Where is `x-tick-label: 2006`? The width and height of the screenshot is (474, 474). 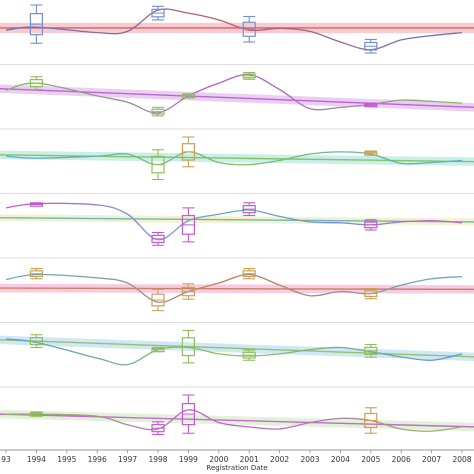
x-tick-label: 2006 is located at coordinates (401, 459).